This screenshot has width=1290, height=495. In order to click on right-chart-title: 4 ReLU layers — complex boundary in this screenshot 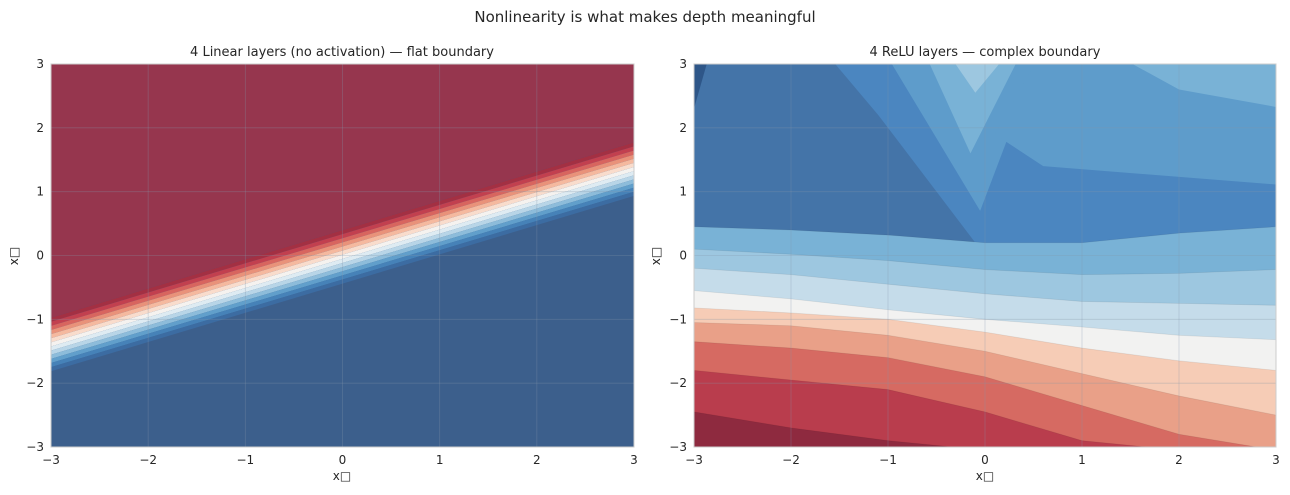, I will do `click(985, 52)`.